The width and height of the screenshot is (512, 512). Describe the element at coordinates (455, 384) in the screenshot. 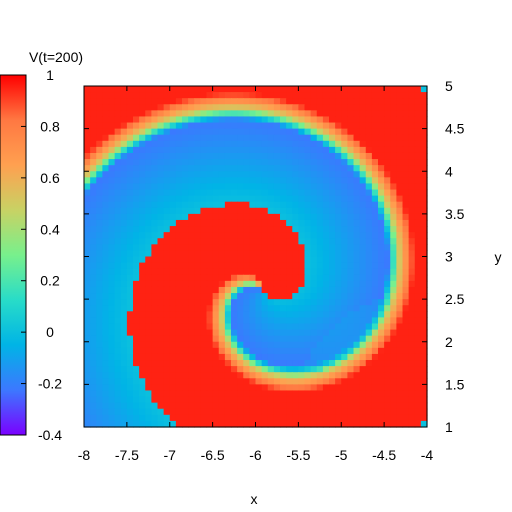

I see `y-tick-label: 1.5` at that location.